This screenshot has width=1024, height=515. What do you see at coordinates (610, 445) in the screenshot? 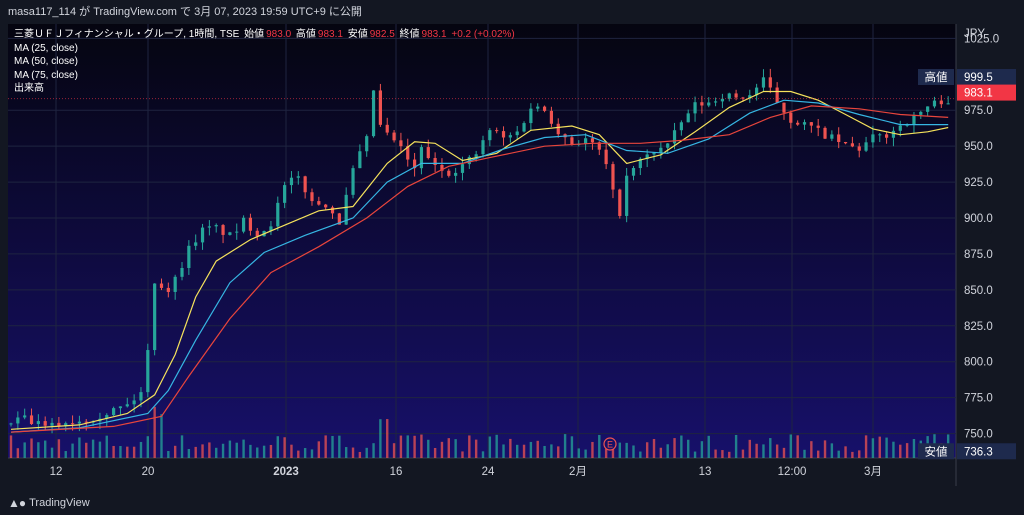
I see `event-marker-label: E` at bounding box center [610, 445].